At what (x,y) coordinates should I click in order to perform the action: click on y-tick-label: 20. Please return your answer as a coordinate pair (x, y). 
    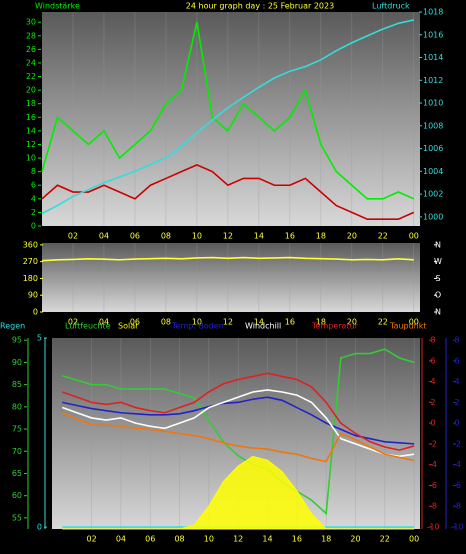
    Looking at the image, I should click on (31, 90).